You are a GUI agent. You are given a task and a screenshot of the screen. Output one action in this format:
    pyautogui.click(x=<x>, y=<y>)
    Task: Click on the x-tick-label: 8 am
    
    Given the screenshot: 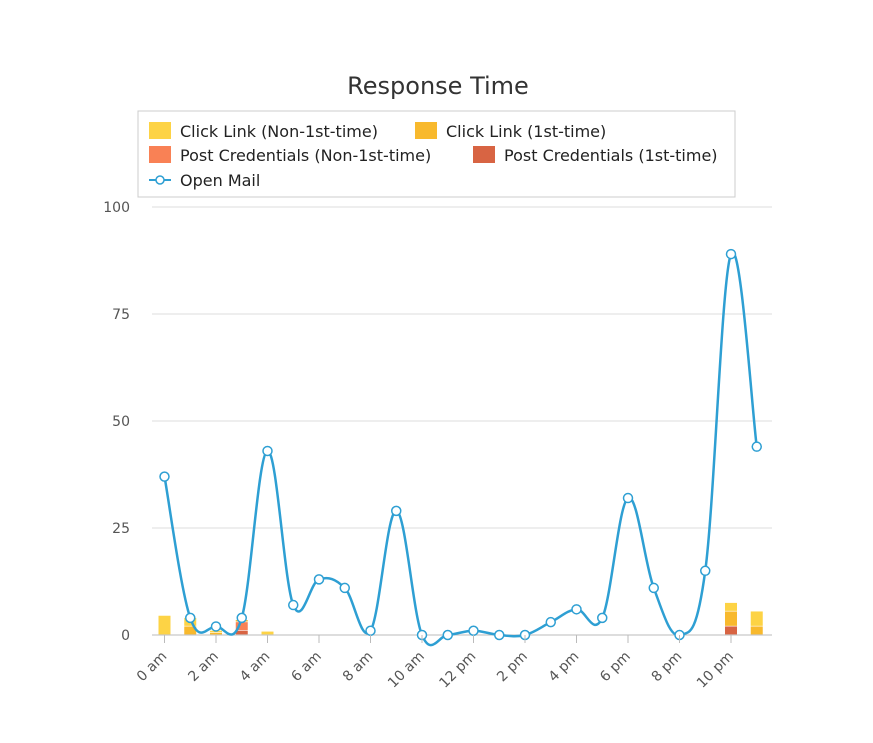 What is the action you would take?
    pyautogui.click(x=358, y=667)
    